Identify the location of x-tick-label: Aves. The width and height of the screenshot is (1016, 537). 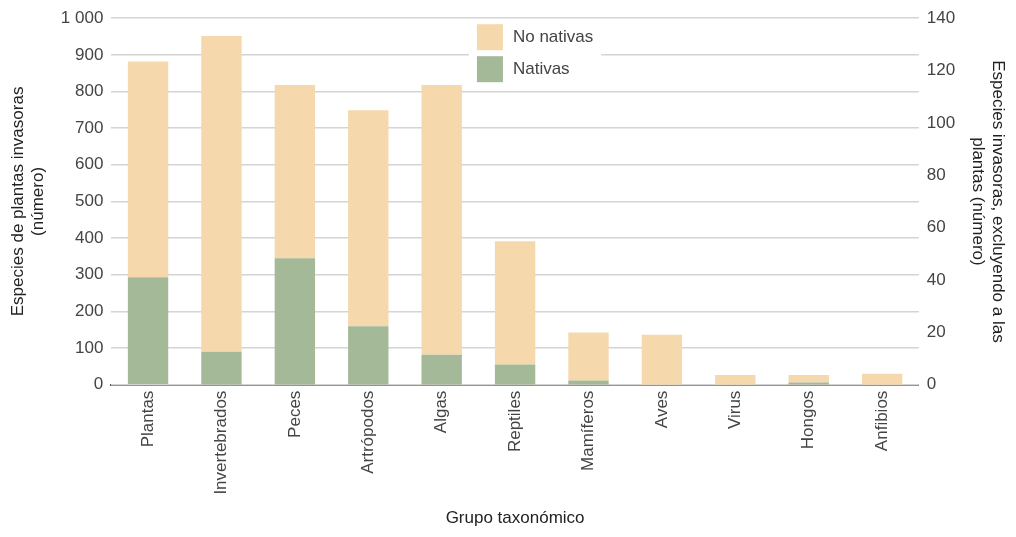
(661, 409).